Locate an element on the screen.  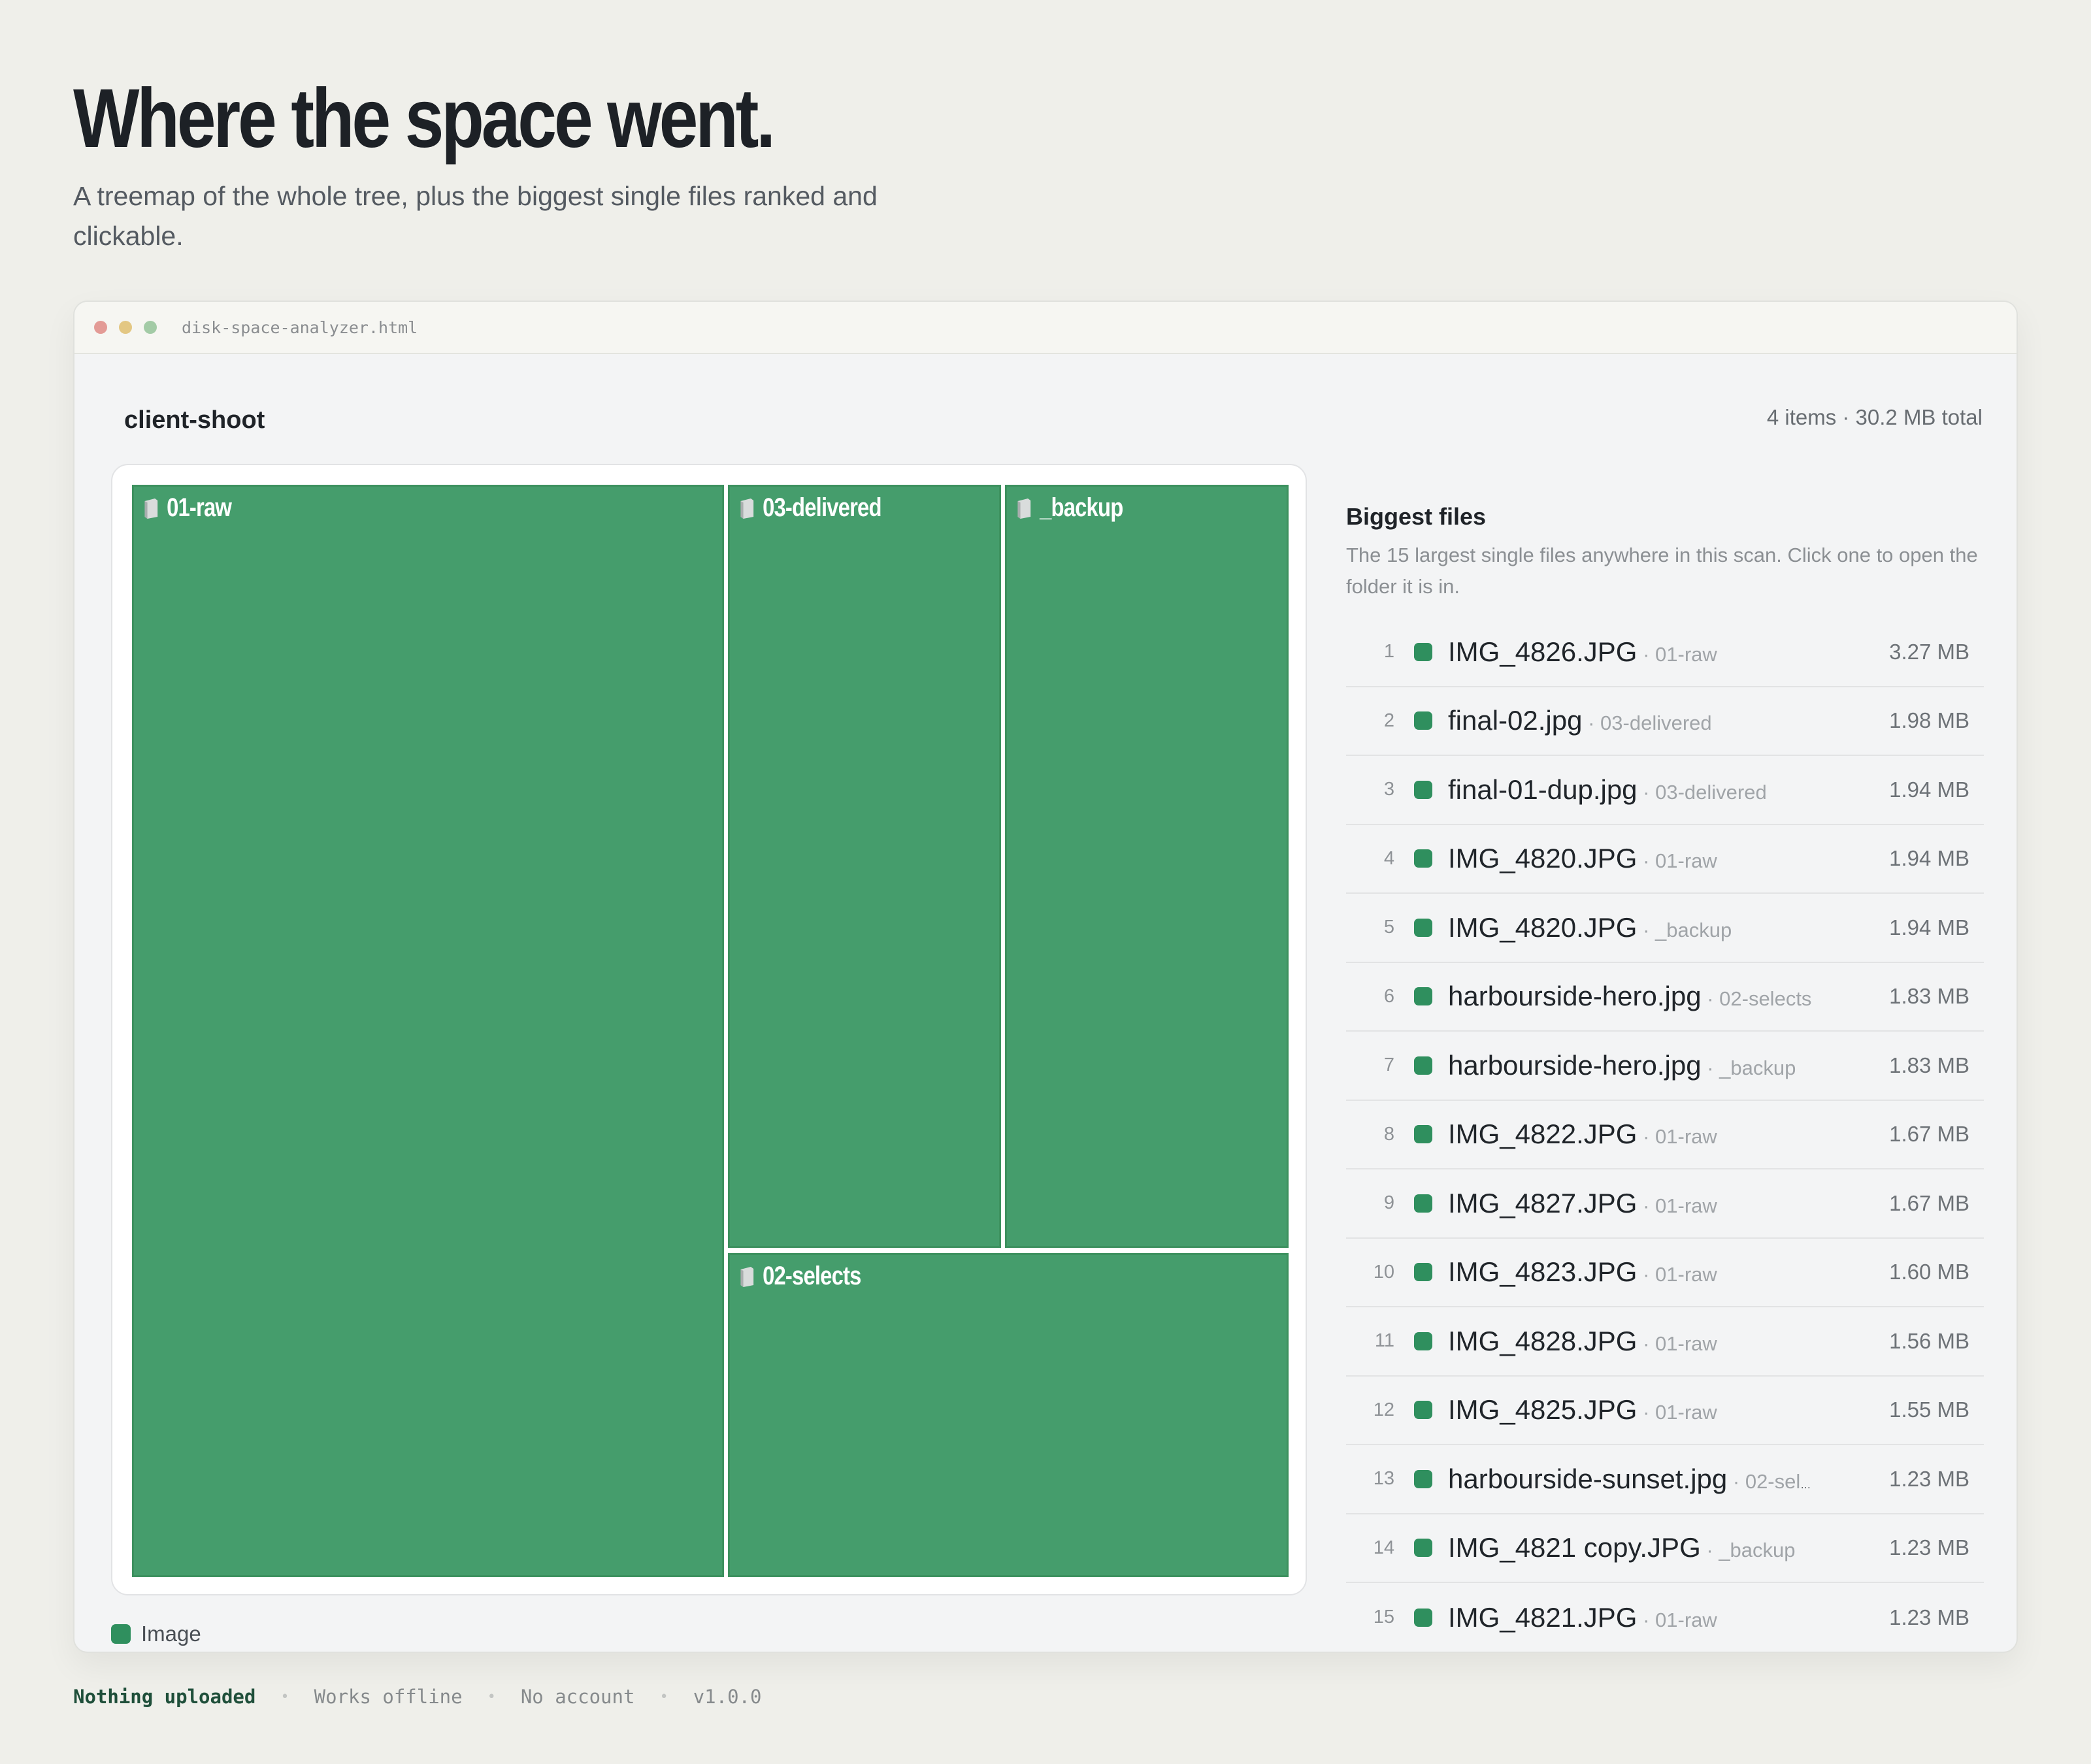
window-titlebar: disk-space-analyzer.html is located at coordinates (1045, 328).